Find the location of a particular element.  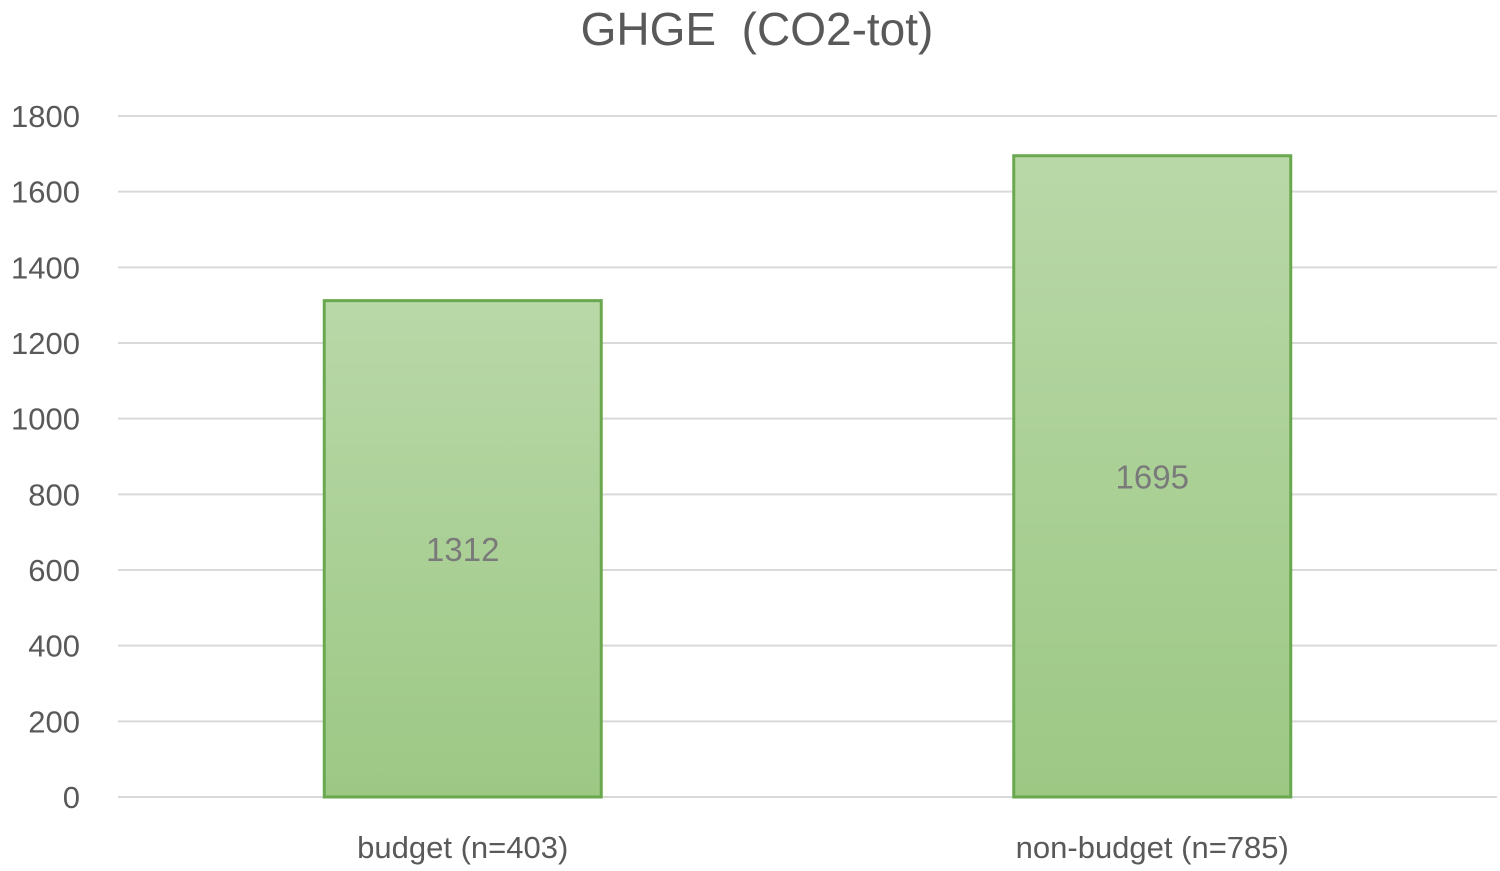

chart-title: GHGE (CO2-tot) is located at coordinates (757, 29).